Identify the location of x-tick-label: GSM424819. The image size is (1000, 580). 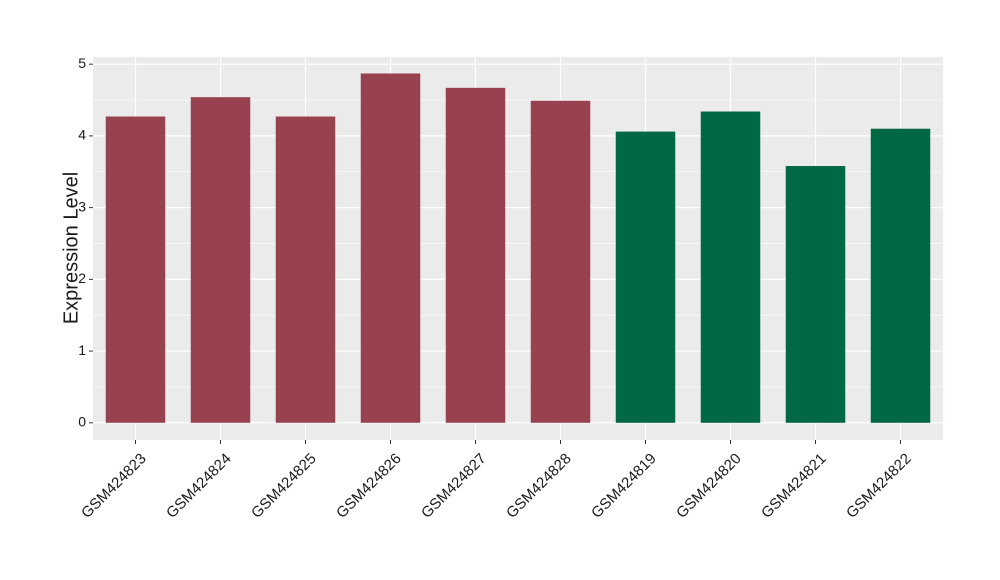
(624, 486).